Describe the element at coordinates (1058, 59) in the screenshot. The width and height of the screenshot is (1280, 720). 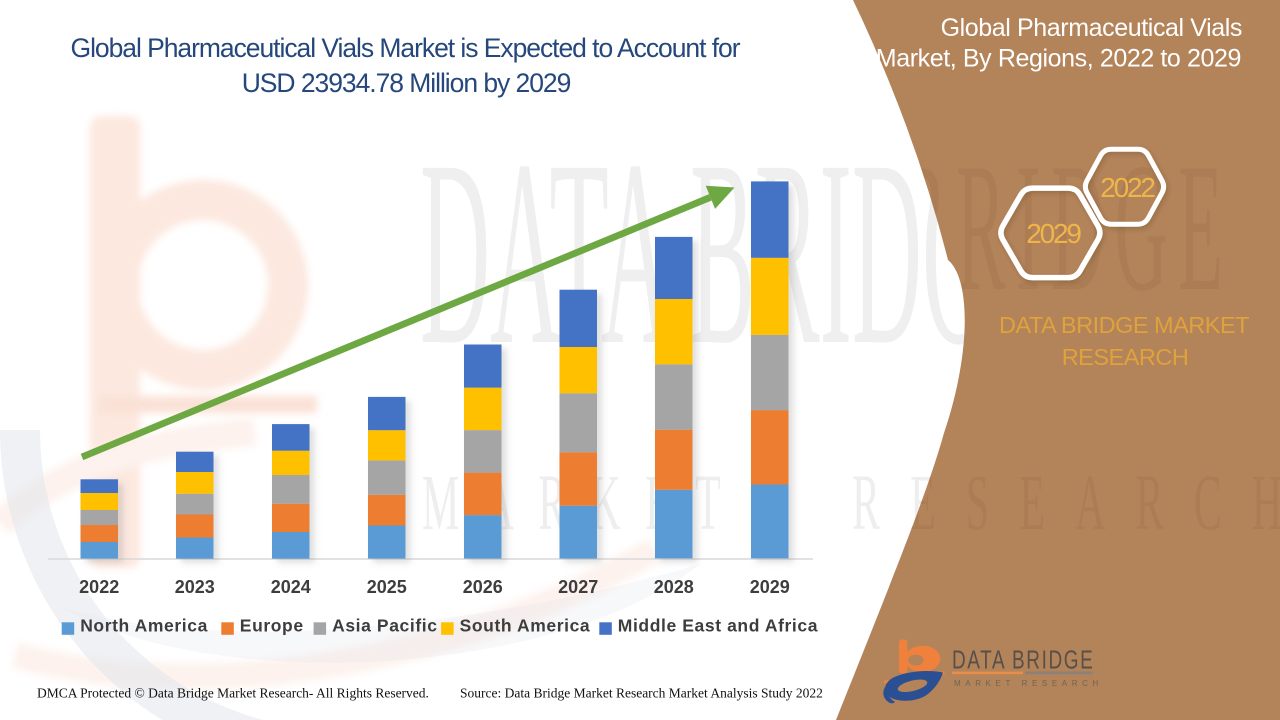
I see `svg-text:Market, By Regions, 2022 to 20: Market, By Regions, 2022 to 2029` at that location.